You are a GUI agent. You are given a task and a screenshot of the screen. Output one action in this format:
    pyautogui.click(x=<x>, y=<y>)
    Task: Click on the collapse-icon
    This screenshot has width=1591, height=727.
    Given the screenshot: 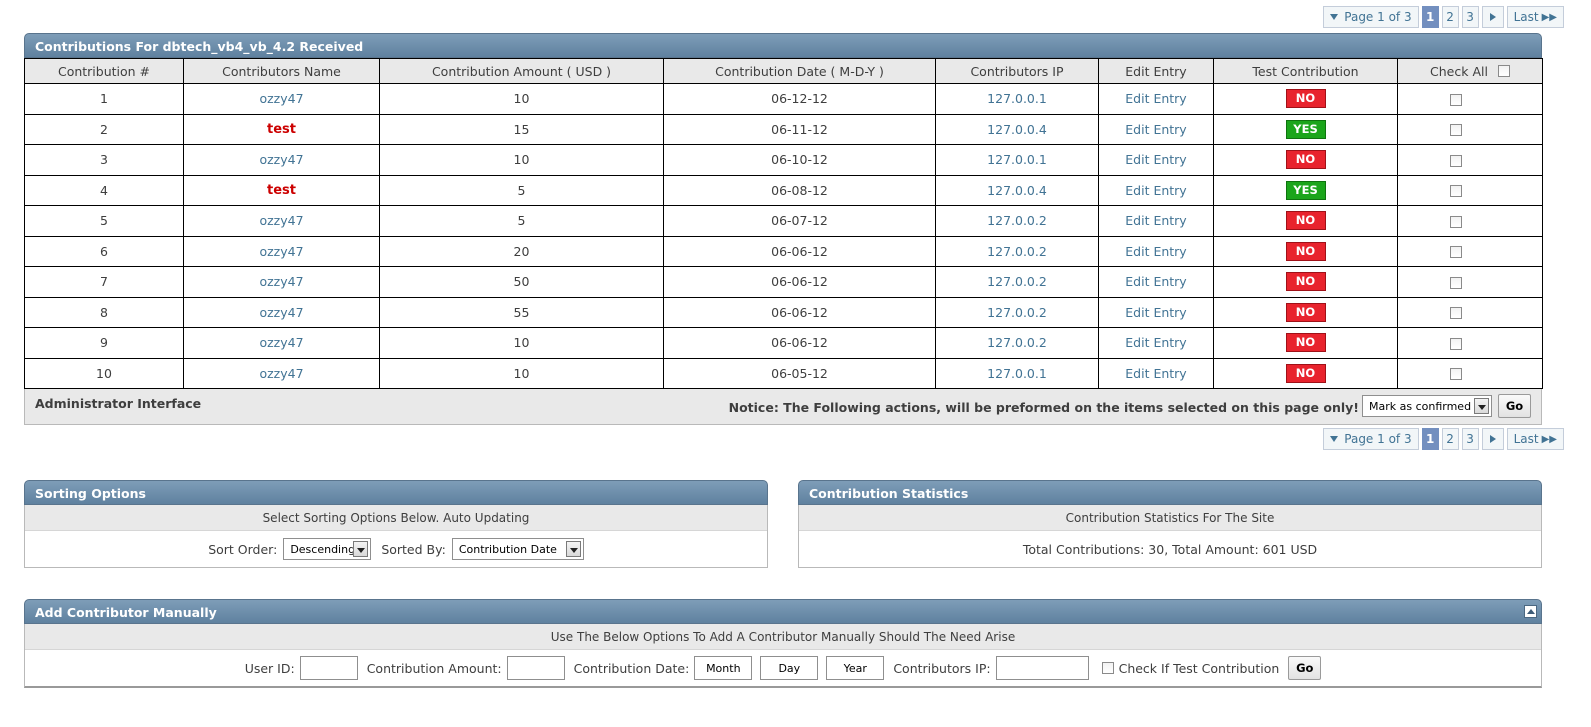 What is the action you would take?
    pyautogui.click(x=1530, y=611)
    